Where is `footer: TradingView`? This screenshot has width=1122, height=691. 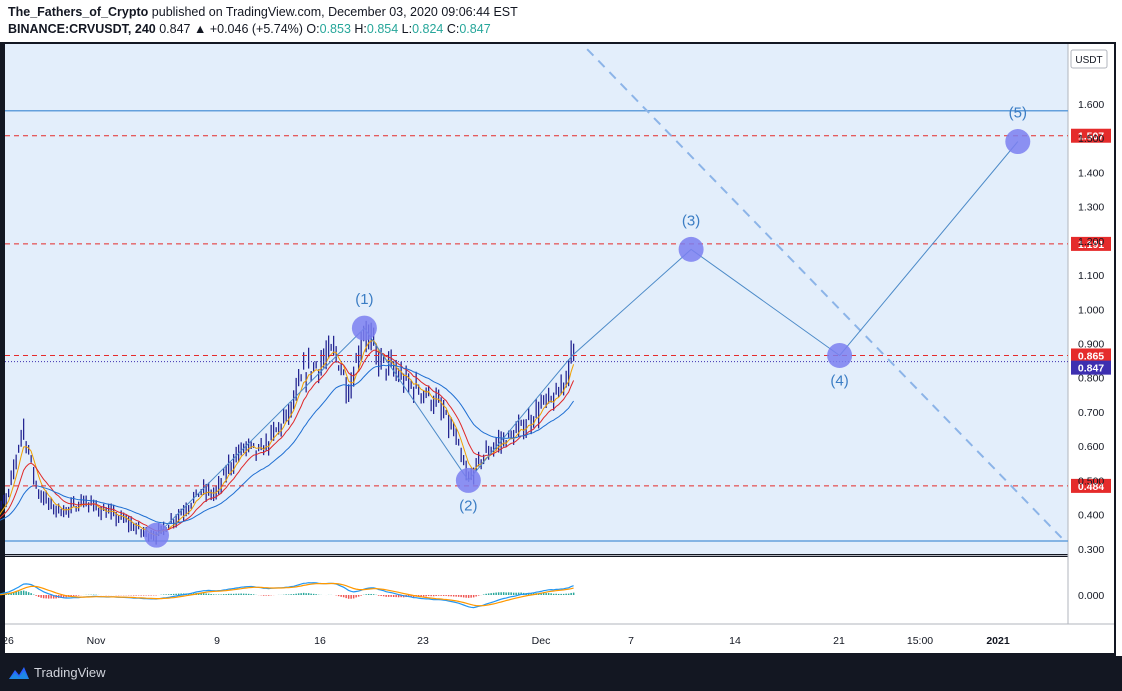
footer: TradingView is located at coordinates (561, 673).